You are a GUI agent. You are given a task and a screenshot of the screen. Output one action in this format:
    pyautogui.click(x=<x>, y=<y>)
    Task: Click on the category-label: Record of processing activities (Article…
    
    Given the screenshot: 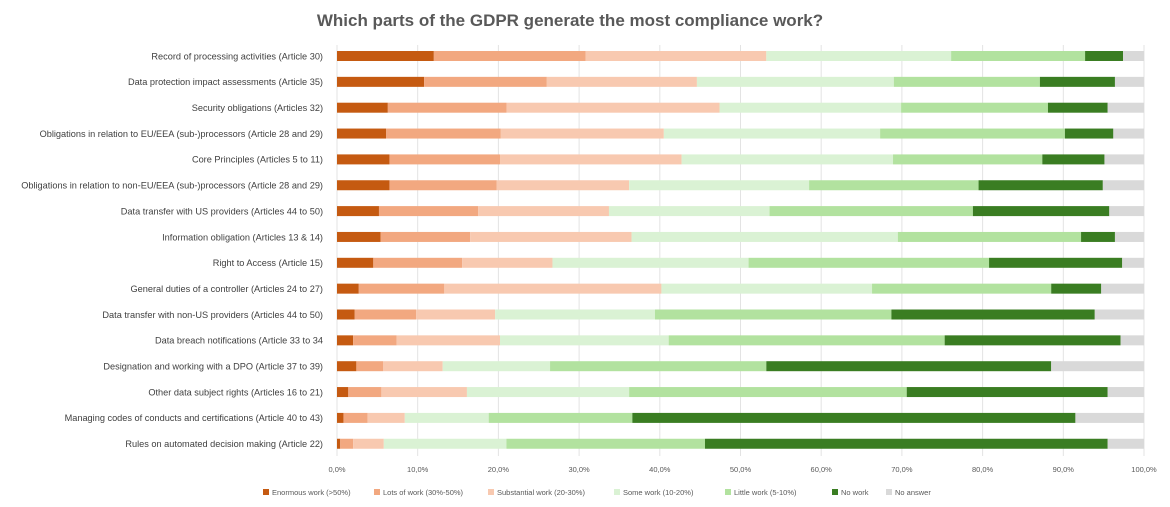 What is the action you would take?
    pyautogui.click(x=237, y=56)
    